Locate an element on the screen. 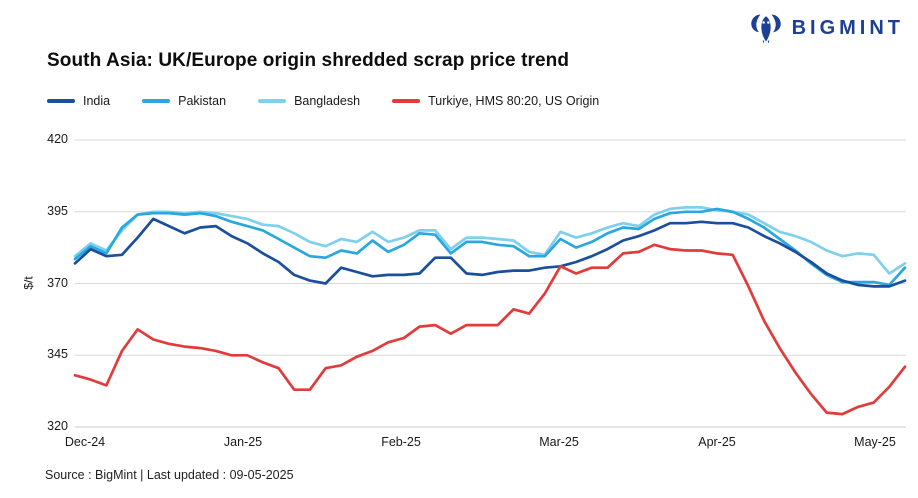 This screenshot has width=918, height=498. series-line-india is located at coordinates (490, 252).